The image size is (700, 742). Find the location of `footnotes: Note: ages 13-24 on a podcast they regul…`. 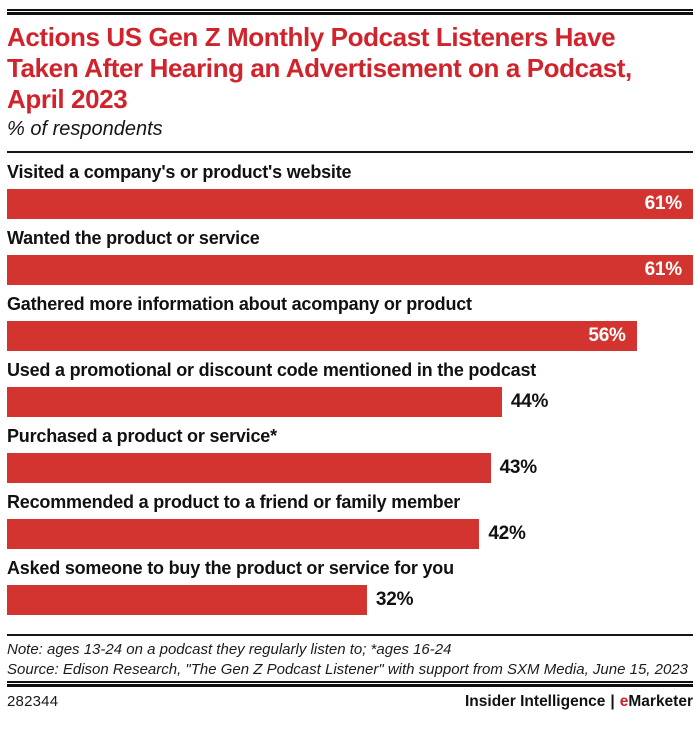

footnotes: Note: ages 13-24 on a podcast they regul… is located at coordinates (350, 659).